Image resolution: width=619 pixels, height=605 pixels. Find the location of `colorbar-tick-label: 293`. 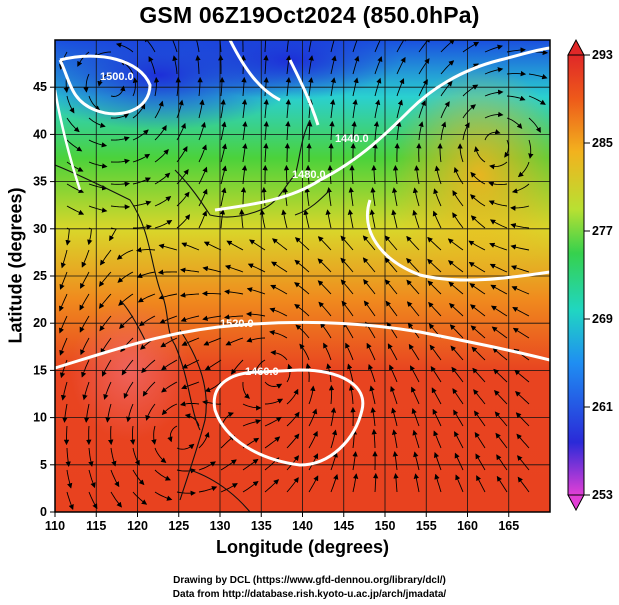

colorbar-tick-label: 293 is located at coordinates (602, 55).